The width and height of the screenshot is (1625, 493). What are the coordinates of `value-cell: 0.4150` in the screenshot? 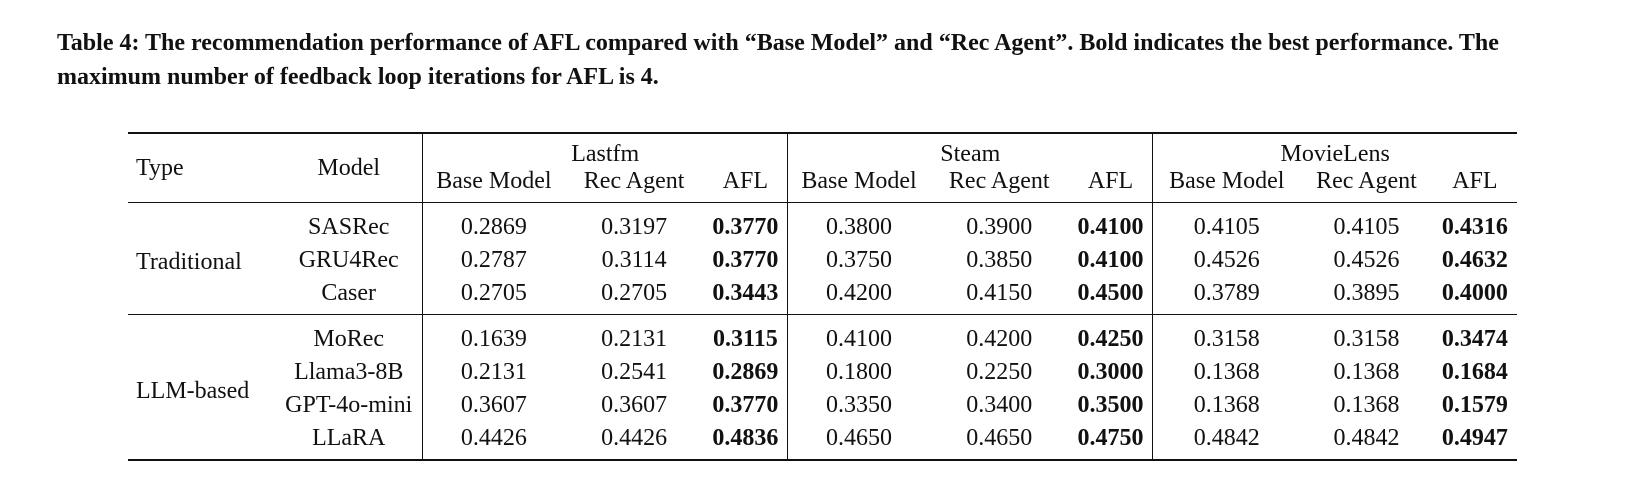 It's located at (999, 293).